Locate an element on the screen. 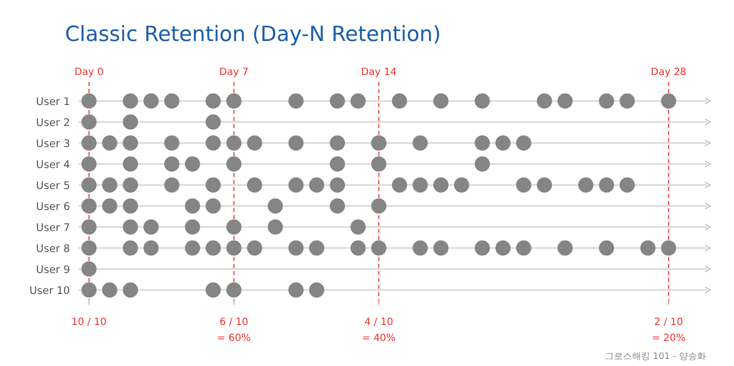  y-tick-label: User 2 is located at coordinates (53, 123).